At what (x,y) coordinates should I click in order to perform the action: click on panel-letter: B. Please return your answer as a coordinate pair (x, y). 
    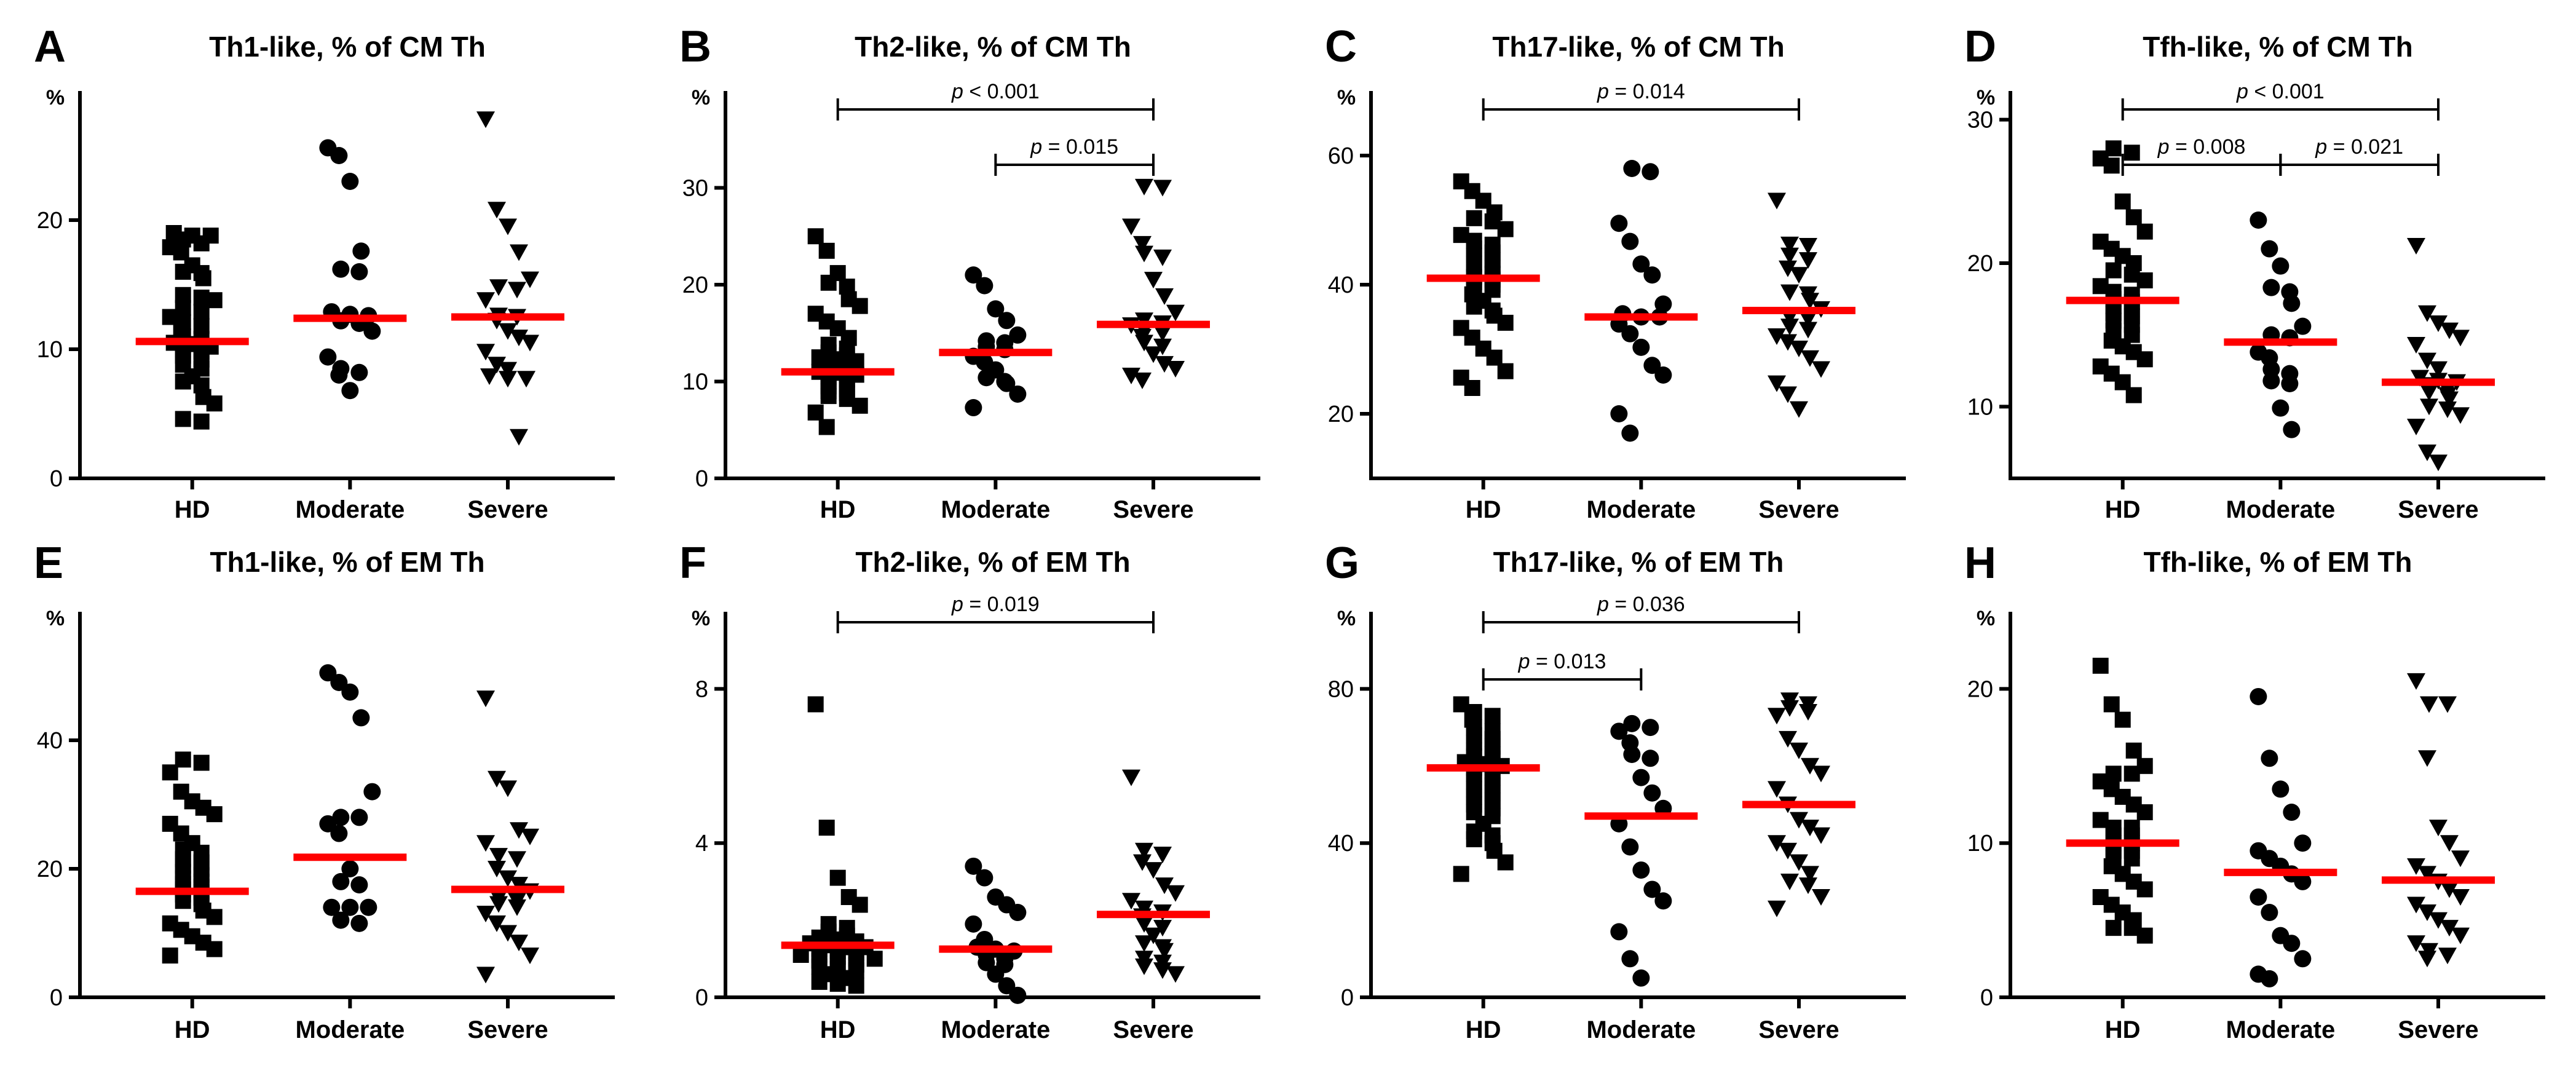
    Looking at the image, I should click on (695, 46).